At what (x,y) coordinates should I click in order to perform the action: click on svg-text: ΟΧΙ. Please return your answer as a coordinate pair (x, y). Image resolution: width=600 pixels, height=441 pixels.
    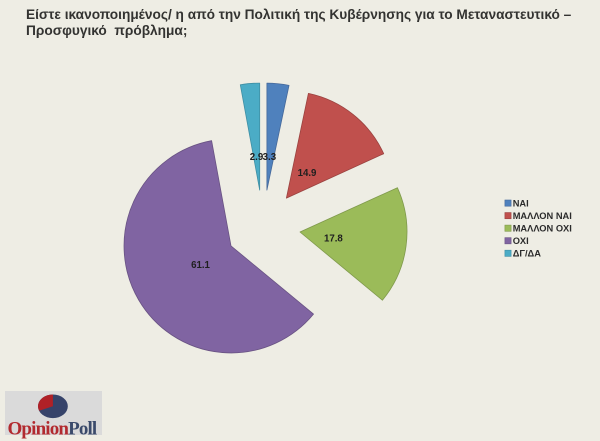
    Looking at the image, I should click on (521, 241).